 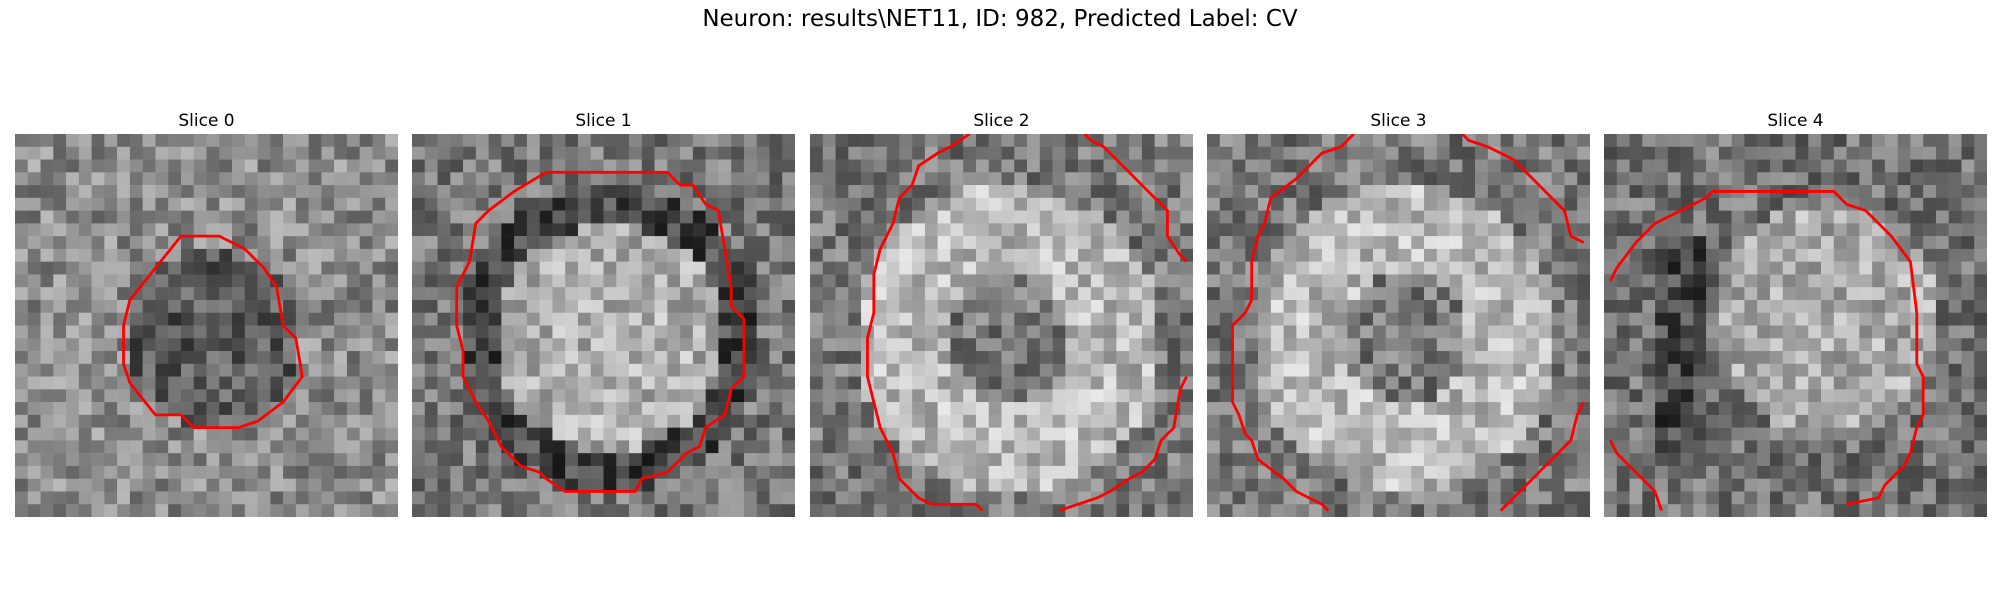 What do you see at coordinates (1398, 121) in the screenshot?
I see `slice-title-3: Slice 3` at bounding box center [1398, 121].